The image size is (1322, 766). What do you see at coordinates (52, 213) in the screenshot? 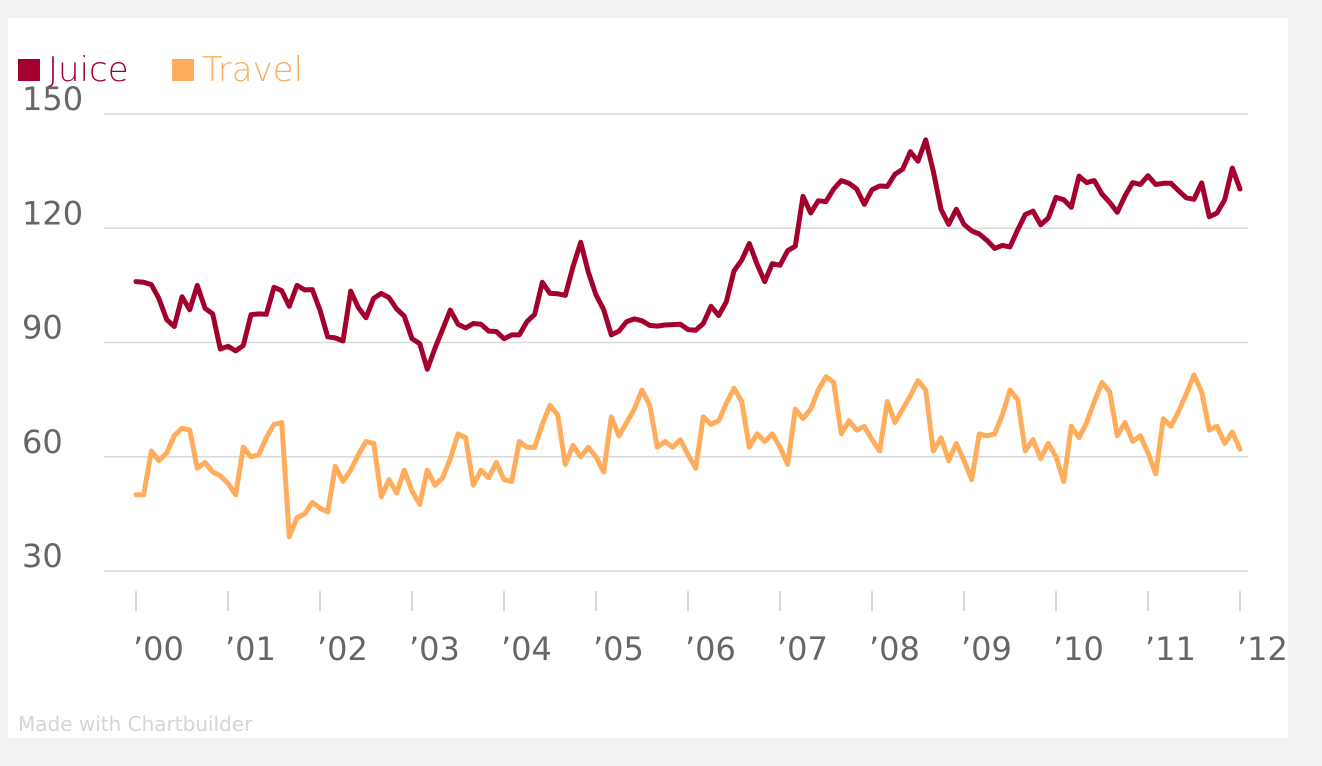
I see `y-tick-label-120: 120` at bounding box center [52, 213].